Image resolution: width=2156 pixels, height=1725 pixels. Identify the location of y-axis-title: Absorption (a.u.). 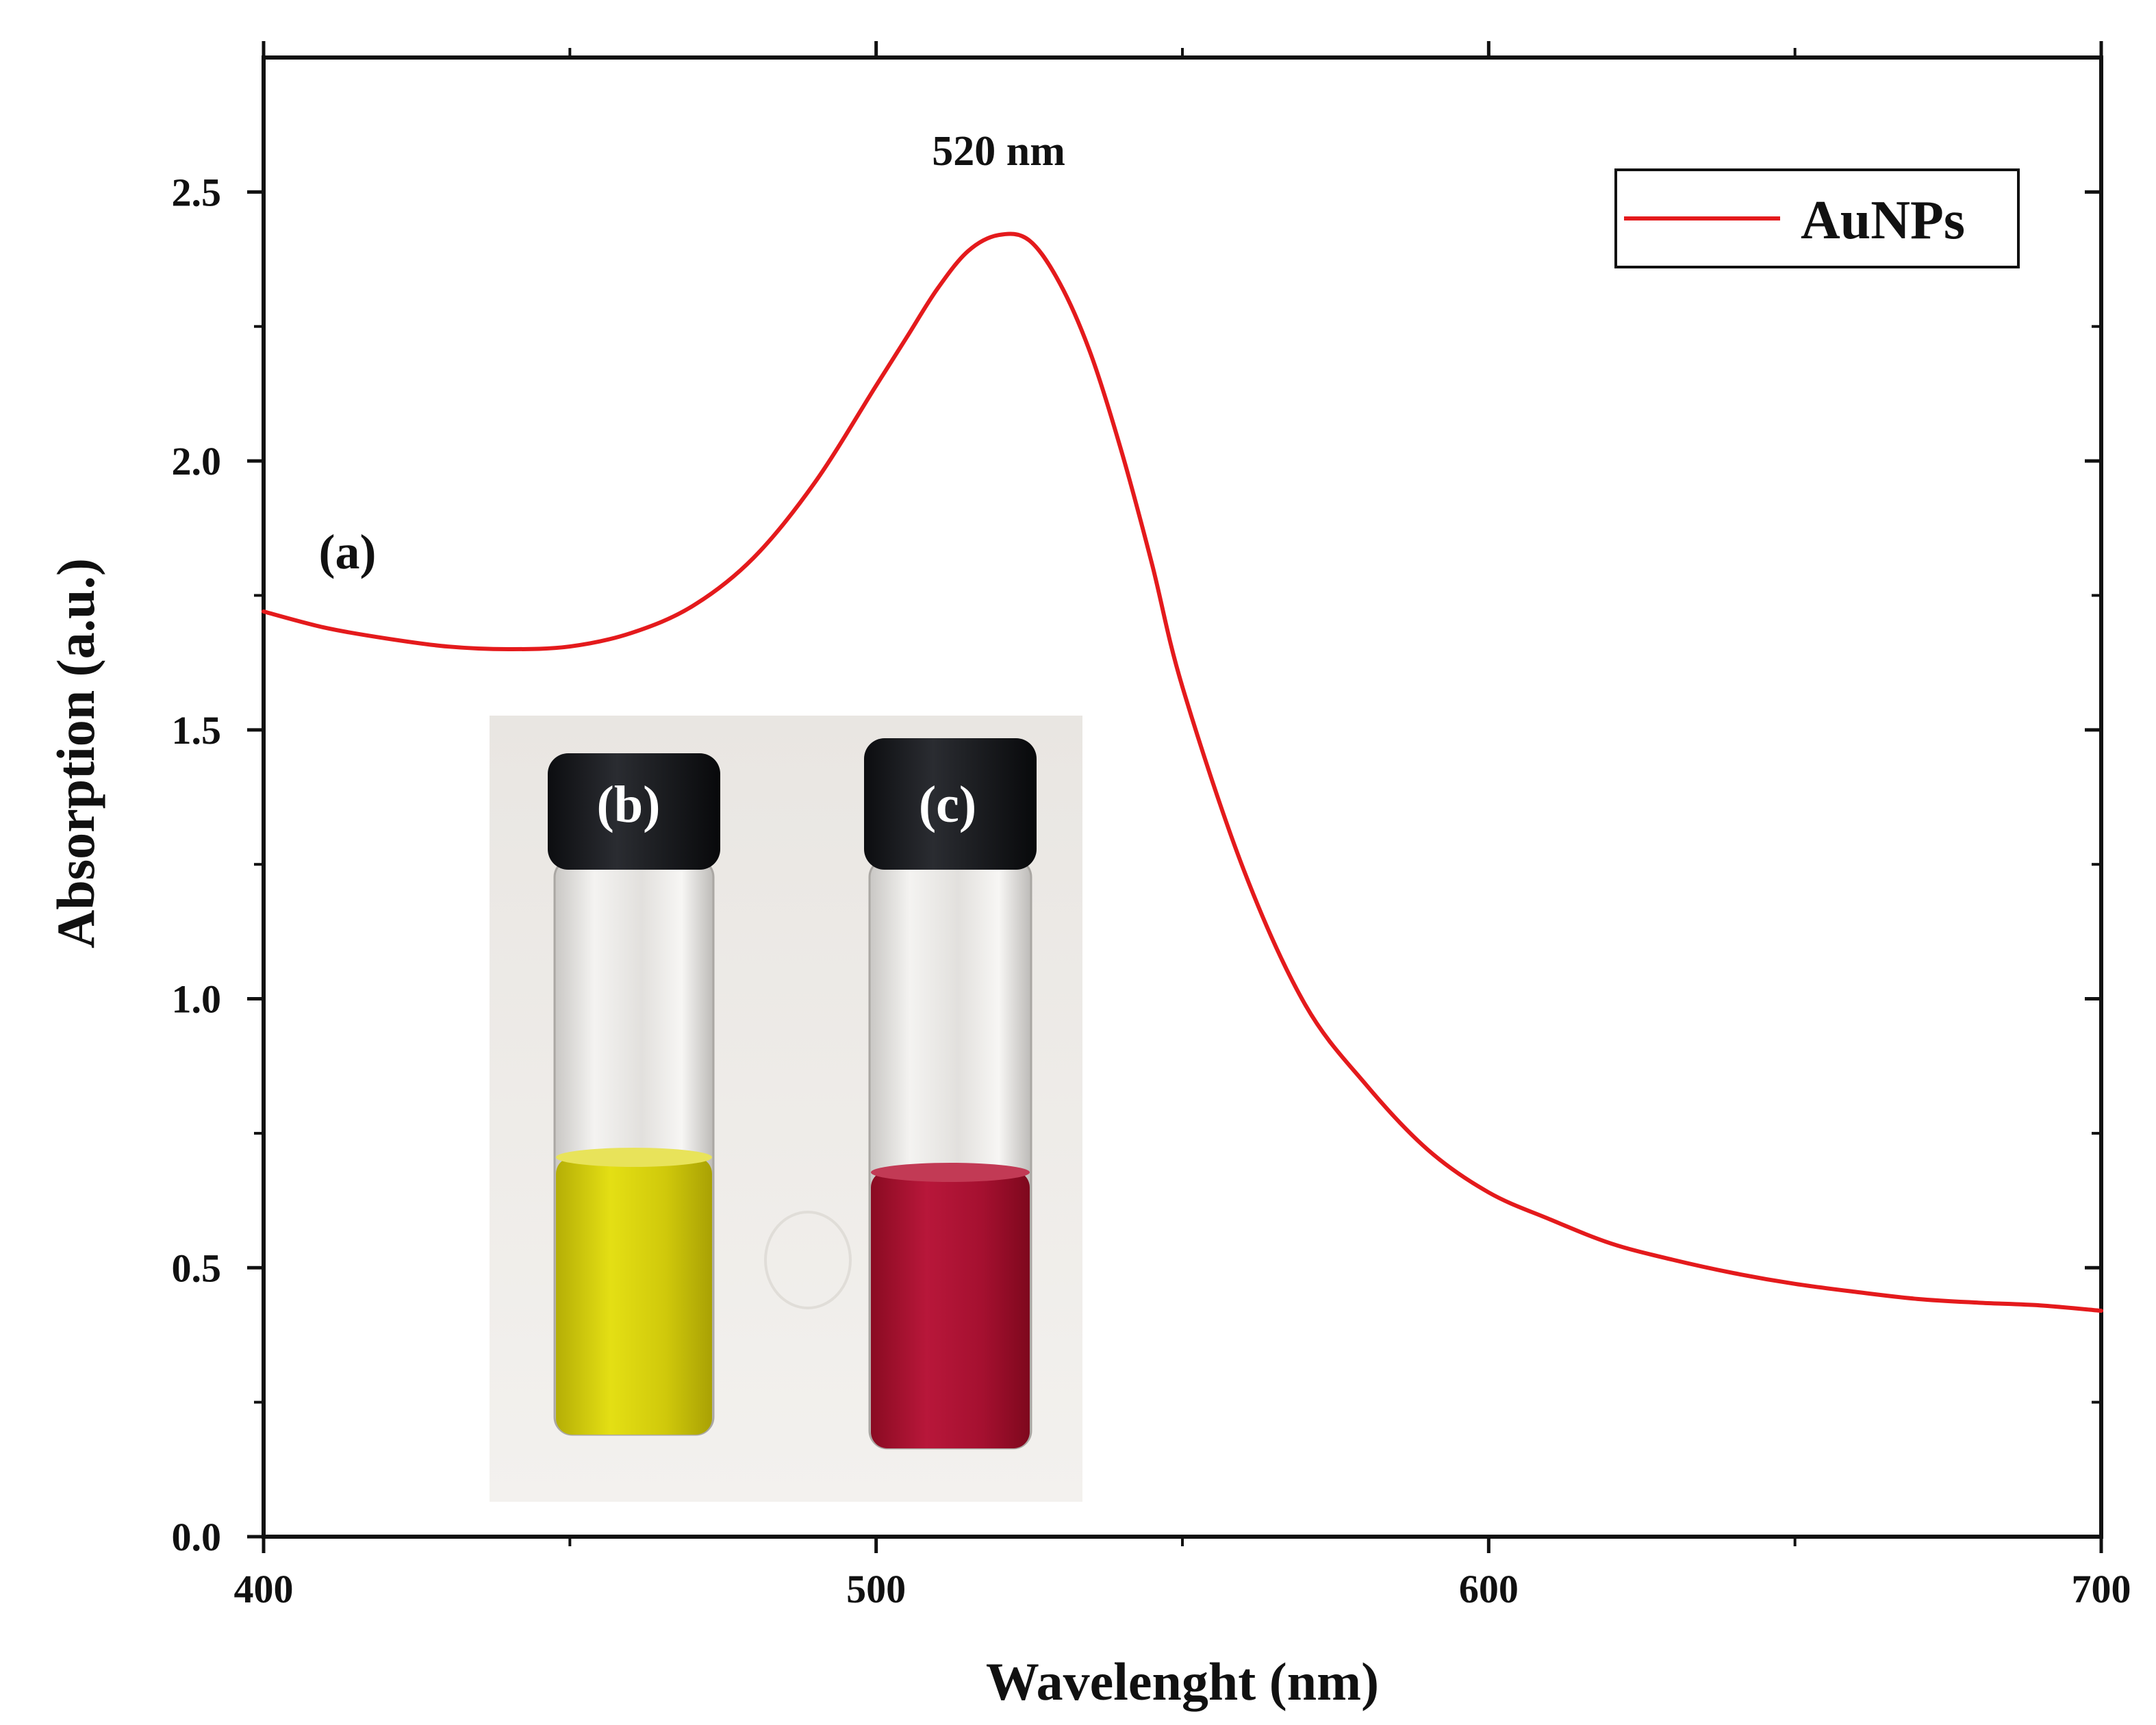
(76, 753).